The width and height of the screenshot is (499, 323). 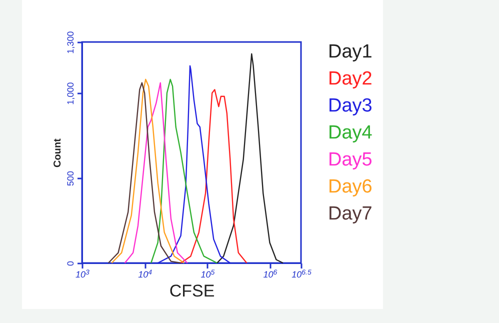 I want to click on text: Day3, so click(x=350, y=106).